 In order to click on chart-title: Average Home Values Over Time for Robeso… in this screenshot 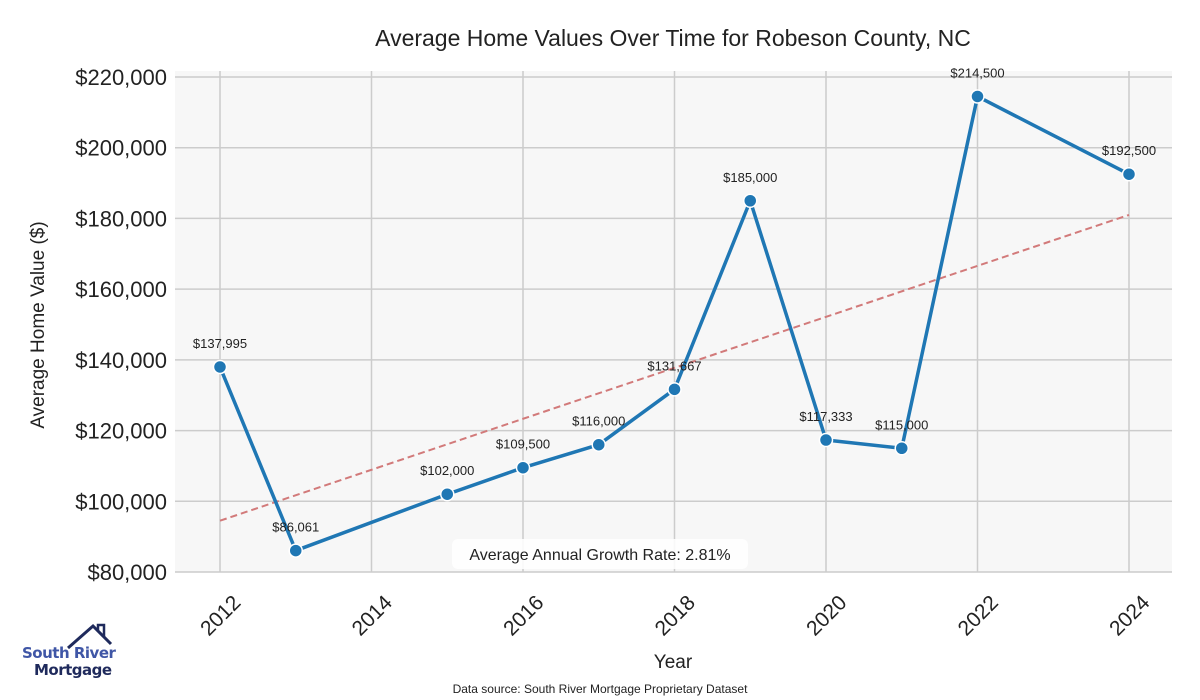, I will do `click(673, 38)`.